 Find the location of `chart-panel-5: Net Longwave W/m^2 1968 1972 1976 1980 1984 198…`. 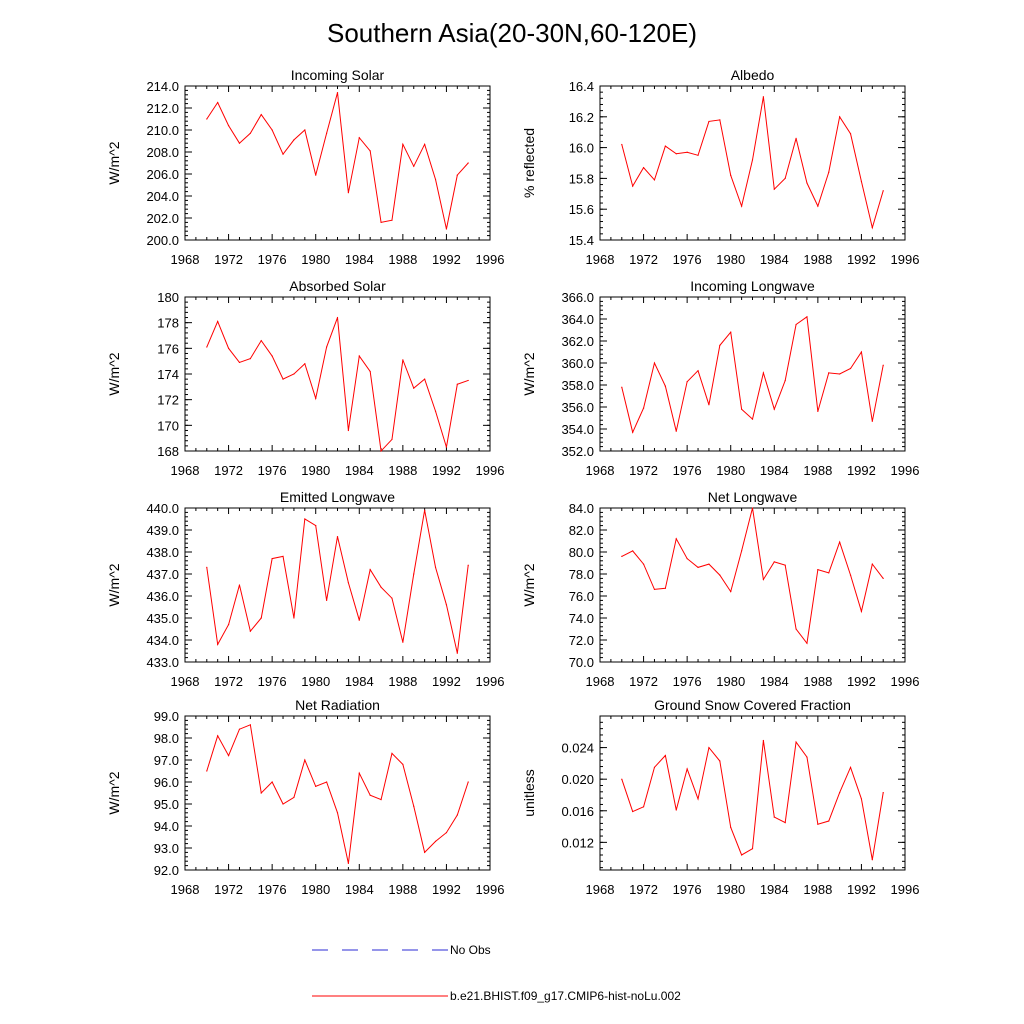

chart-panel-5: Net Longwave W/m^2 1968 1972 1976 1980 1984 198… is located at coordinates (720, 589).